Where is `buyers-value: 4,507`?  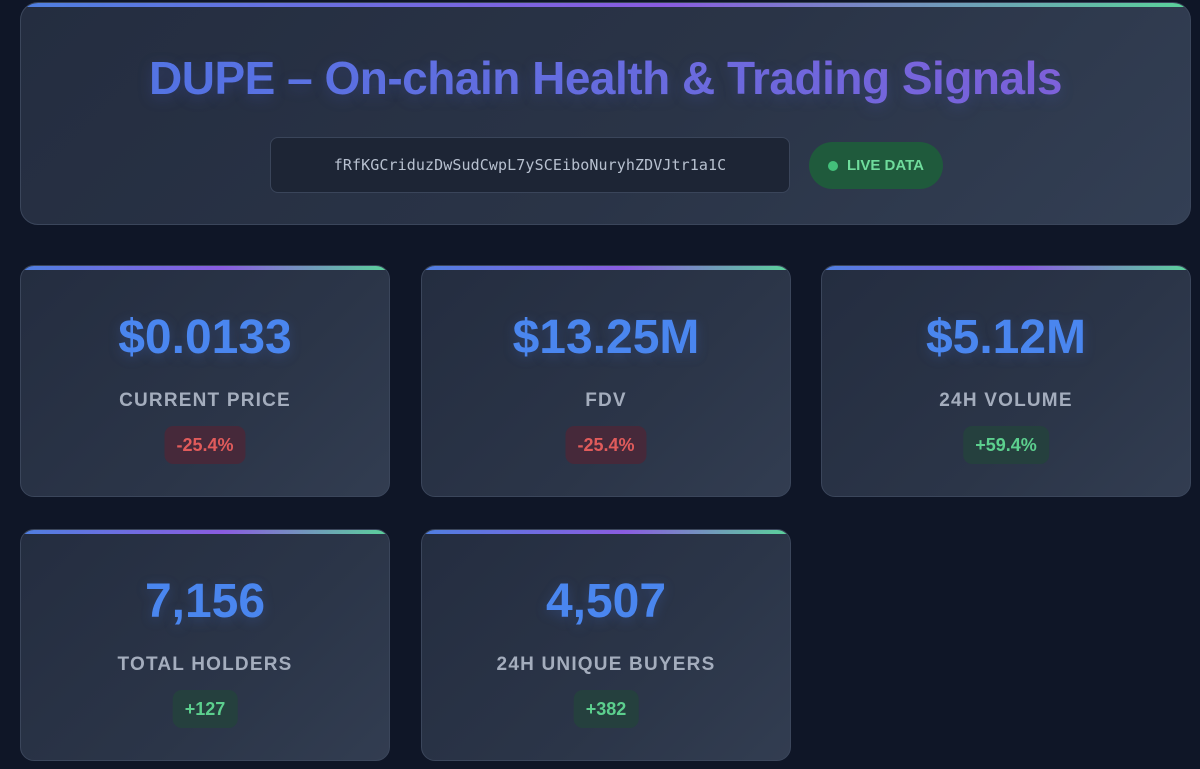
buyers-value: 4,507 is located at coordinates (606, 601).